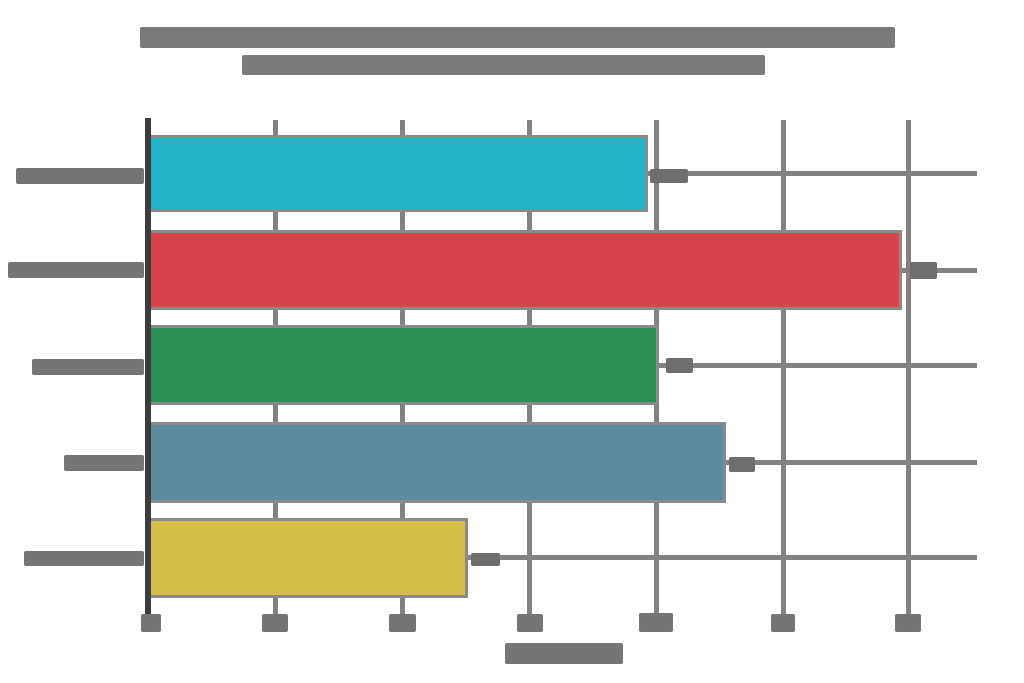 Image resolution: width=1024 pixels, height=683 pixels. Describe the element at coordinates (562, 557) in the screenshot. I see `h-gridline` at that location.